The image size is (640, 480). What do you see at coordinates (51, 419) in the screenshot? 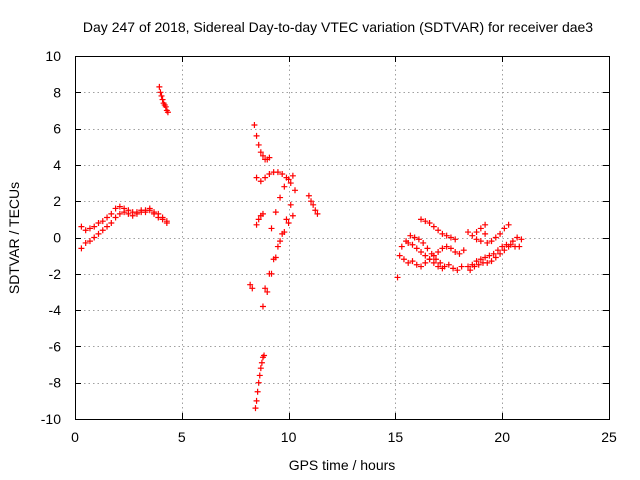
I see `y-tick-label: -10` at bounding box center [51, 419].